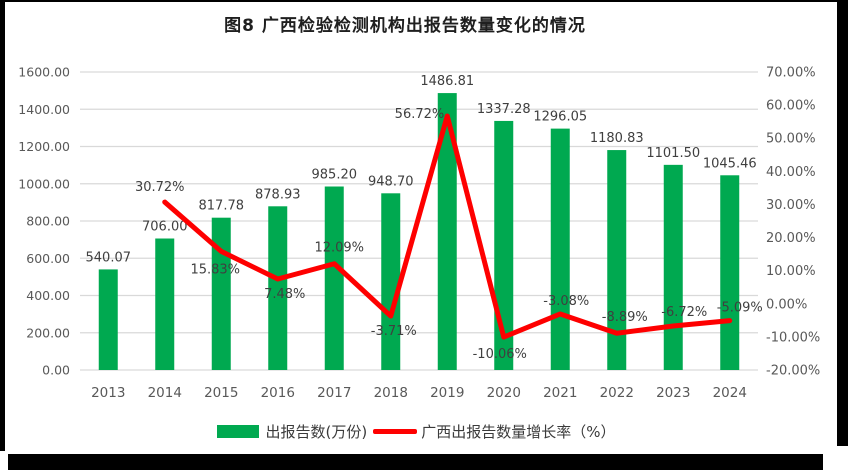  Describe the element at coordinates (44, 109) in the screenshot. I see `left-axis-tick: 1400.00` at that location.